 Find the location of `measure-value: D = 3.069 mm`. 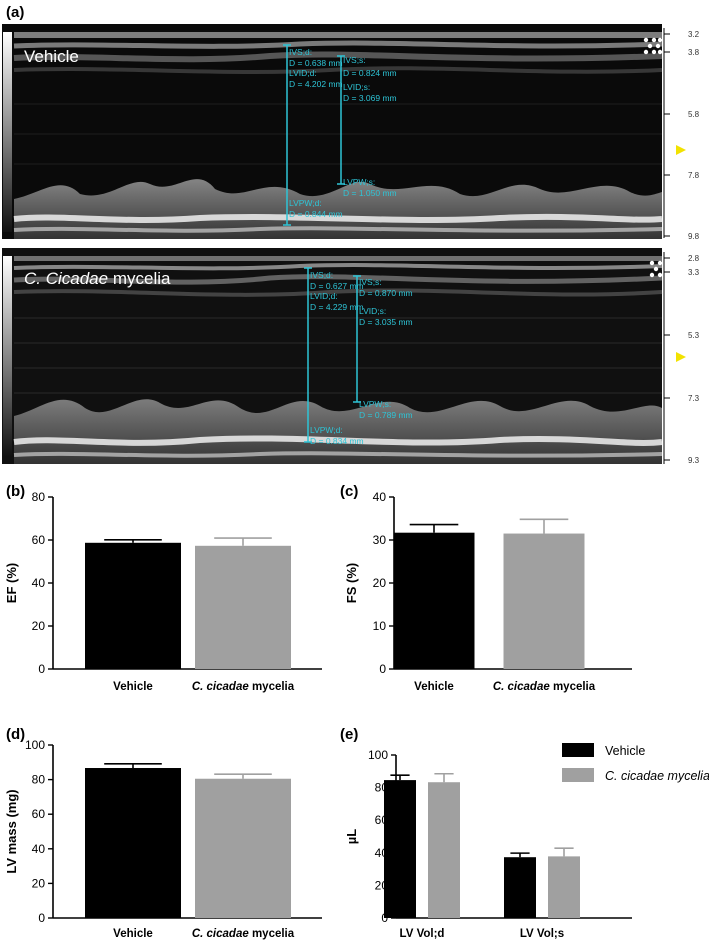

measure-value: D = 3.069 mm is located at coordinates (370, 98).